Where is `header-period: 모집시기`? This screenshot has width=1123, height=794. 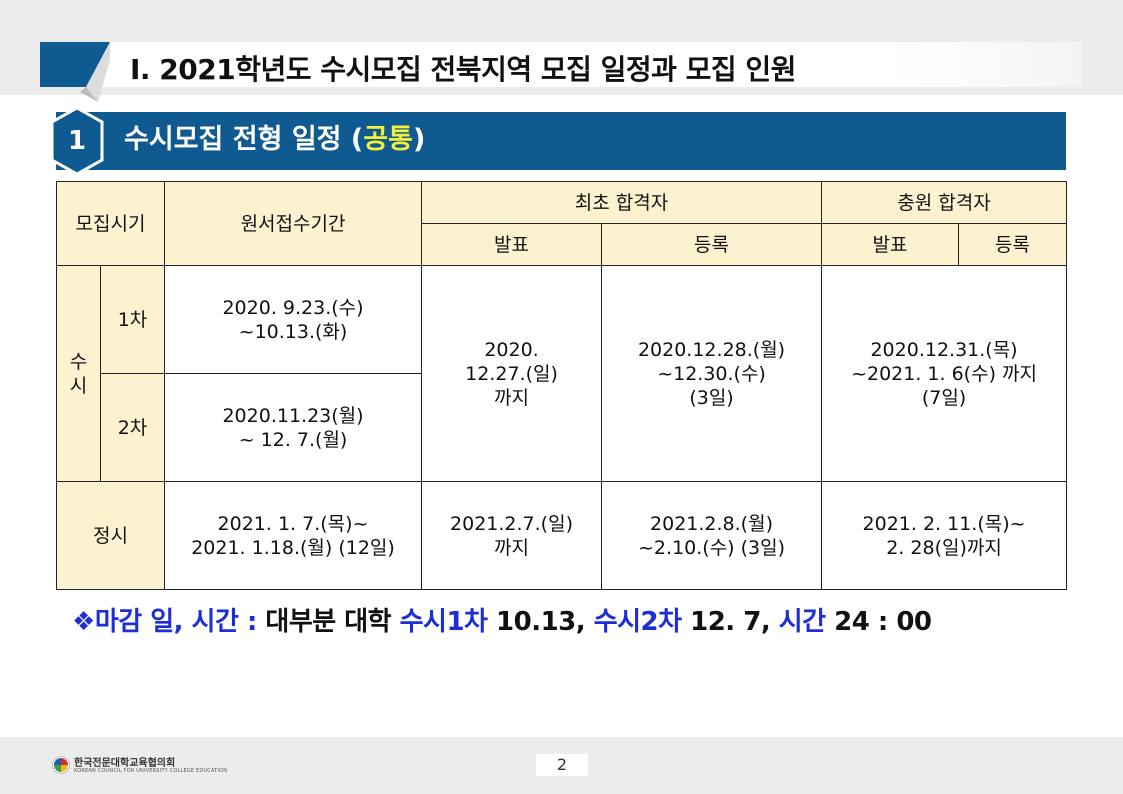
header-period: 모집시기 is located at coordinates (110, 223).